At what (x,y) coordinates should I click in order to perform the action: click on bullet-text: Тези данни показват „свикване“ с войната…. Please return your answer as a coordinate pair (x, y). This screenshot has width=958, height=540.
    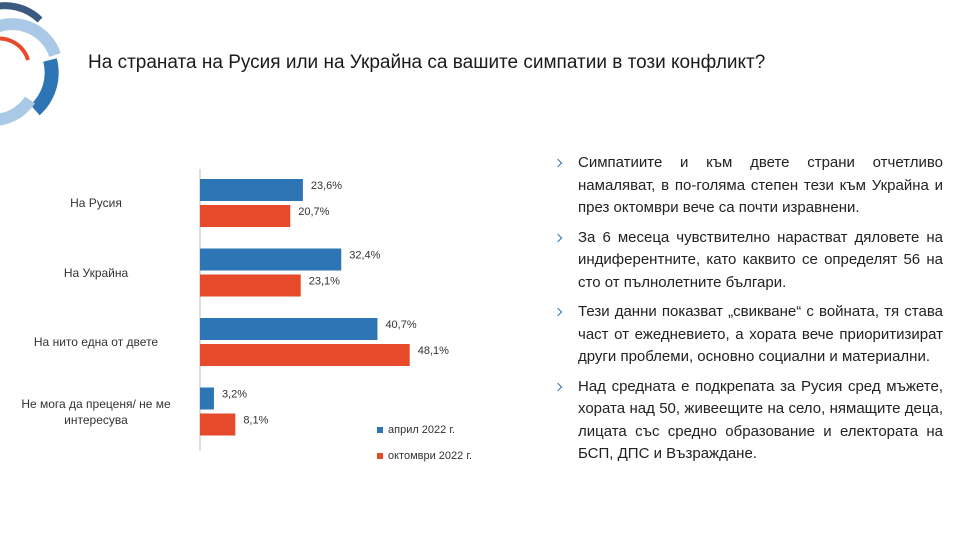
    Looking at the image, I should click on (760, 334).